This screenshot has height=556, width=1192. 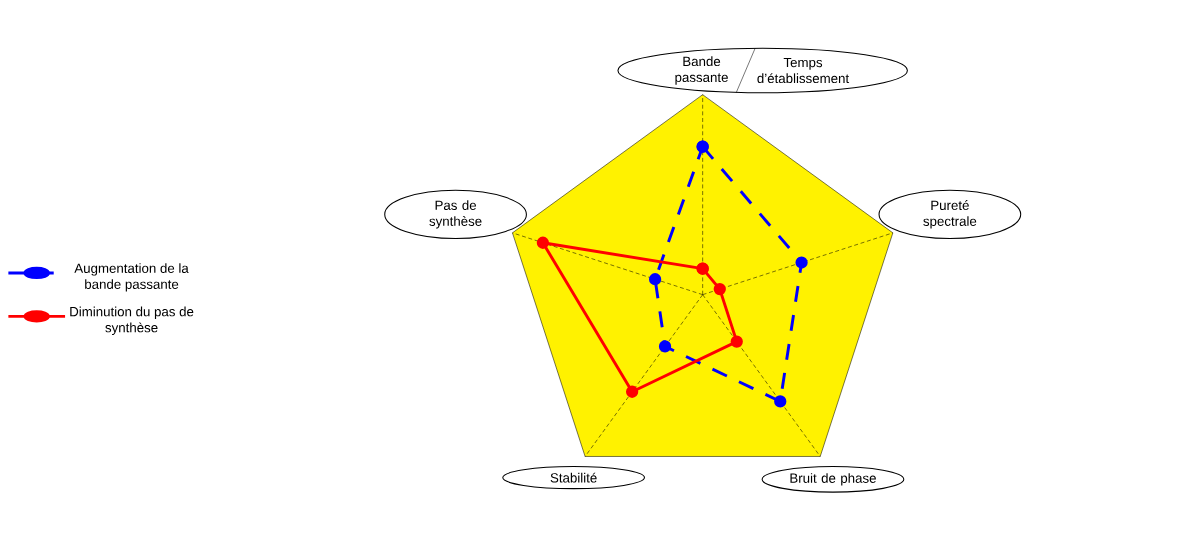 What do you see at coordinates (701, 70) in the screenshot?
I see `spoke-label: Bande passante` at bounding box center [701, 70].